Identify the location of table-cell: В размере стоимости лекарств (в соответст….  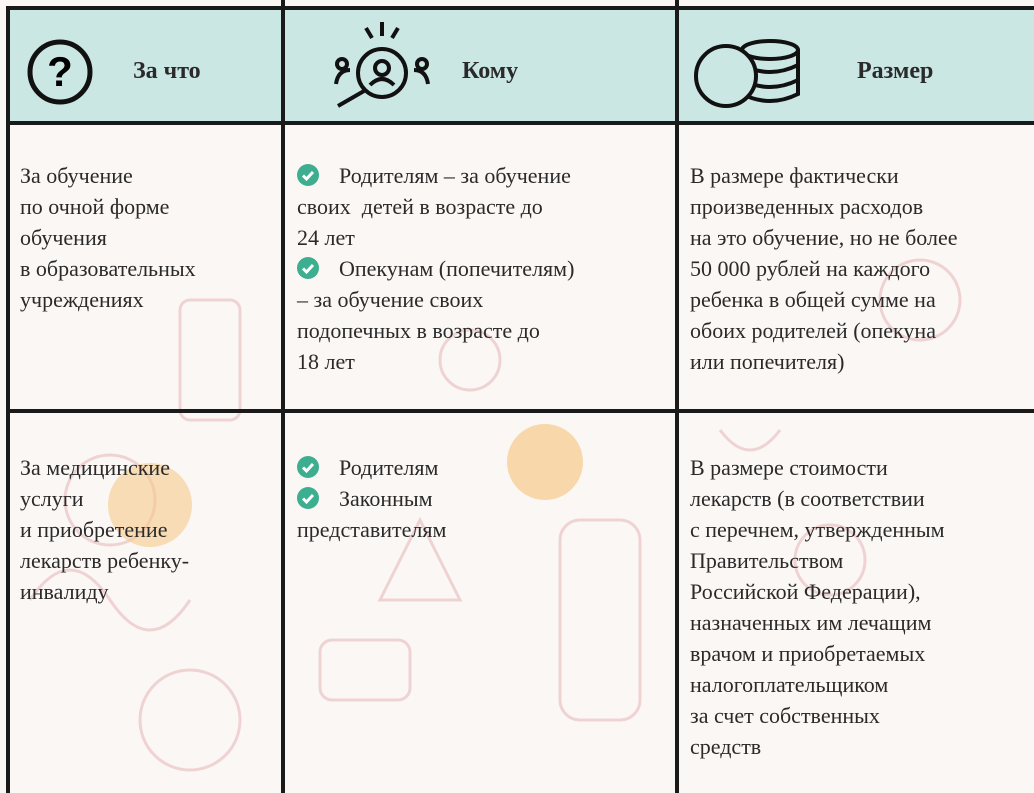
(817, 607).